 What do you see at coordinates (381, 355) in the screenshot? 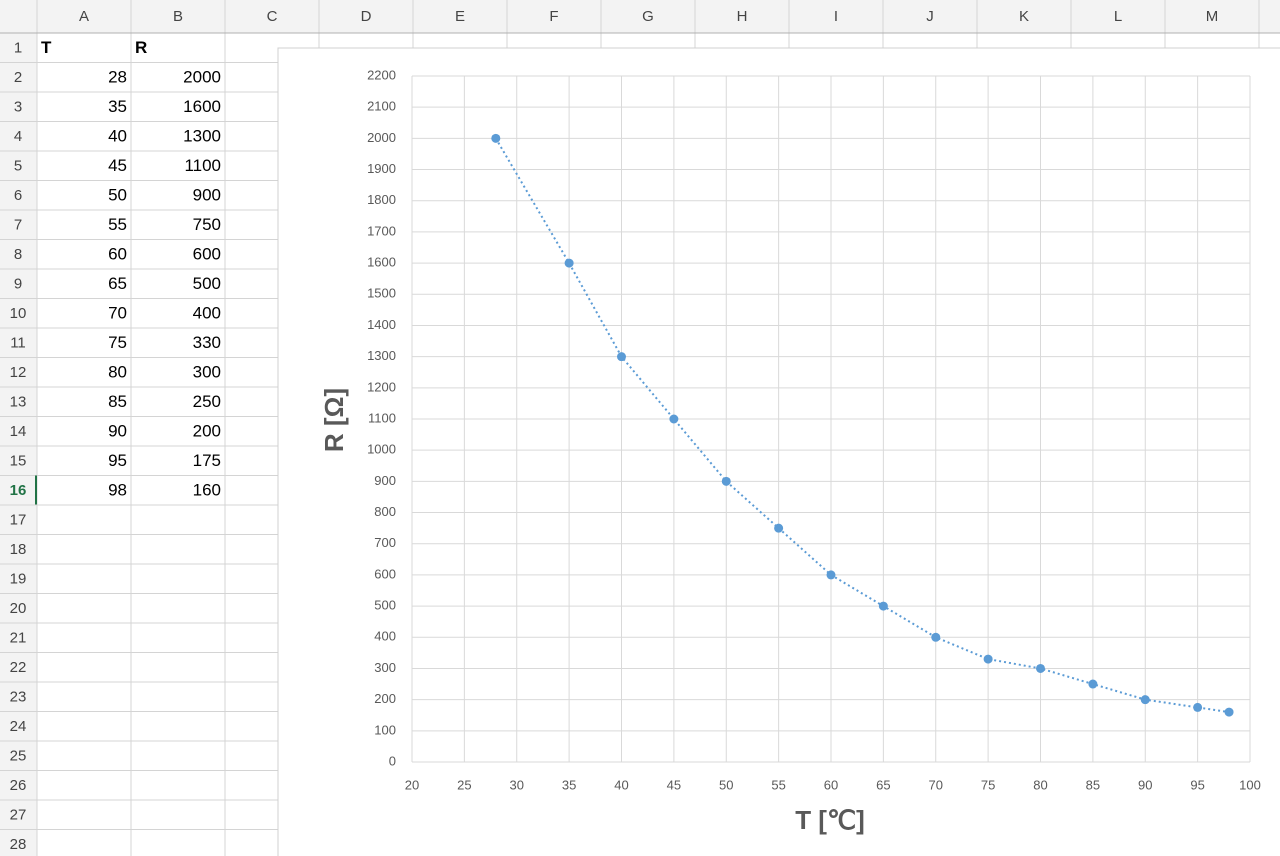
I see `y-tick-label: 1300` at bounding box center [381, 355].